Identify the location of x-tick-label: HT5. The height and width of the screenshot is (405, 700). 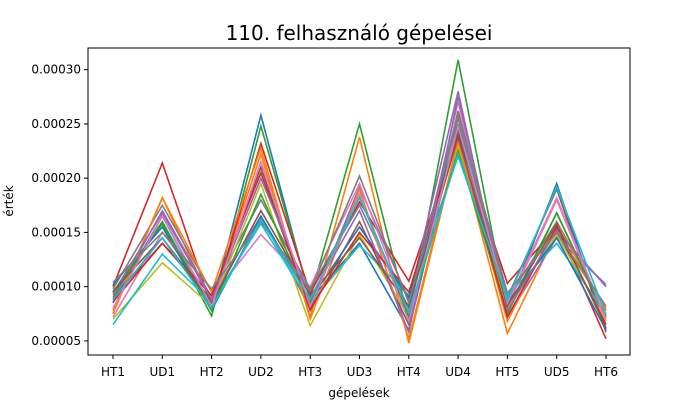
(507, 372).